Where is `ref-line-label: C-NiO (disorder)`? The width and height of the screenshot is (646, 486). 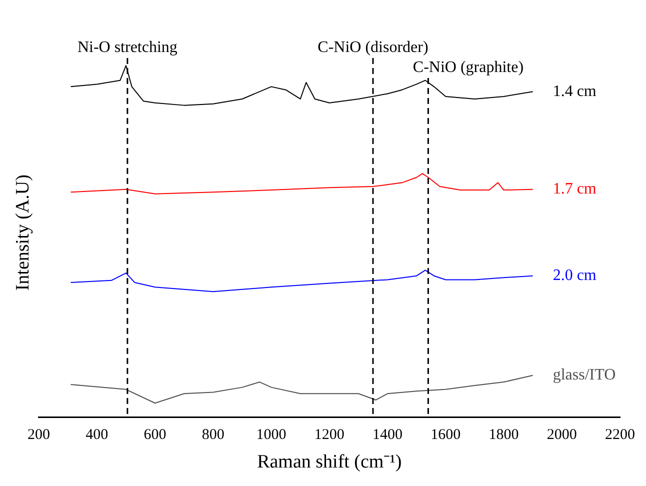 ref-line-label: C-NiO (disorder) is located at coordinates (373, 47).